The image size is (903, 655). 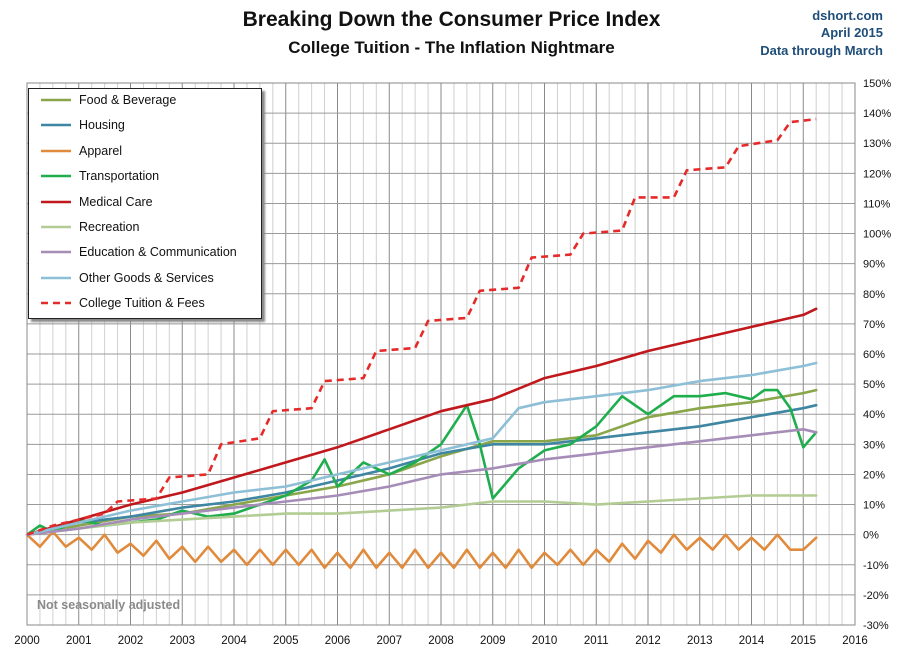 What do you see at coordinates (101, 150) in the screenshot?
I see `legend-label: Apparel` at bounding box center [101, 150].